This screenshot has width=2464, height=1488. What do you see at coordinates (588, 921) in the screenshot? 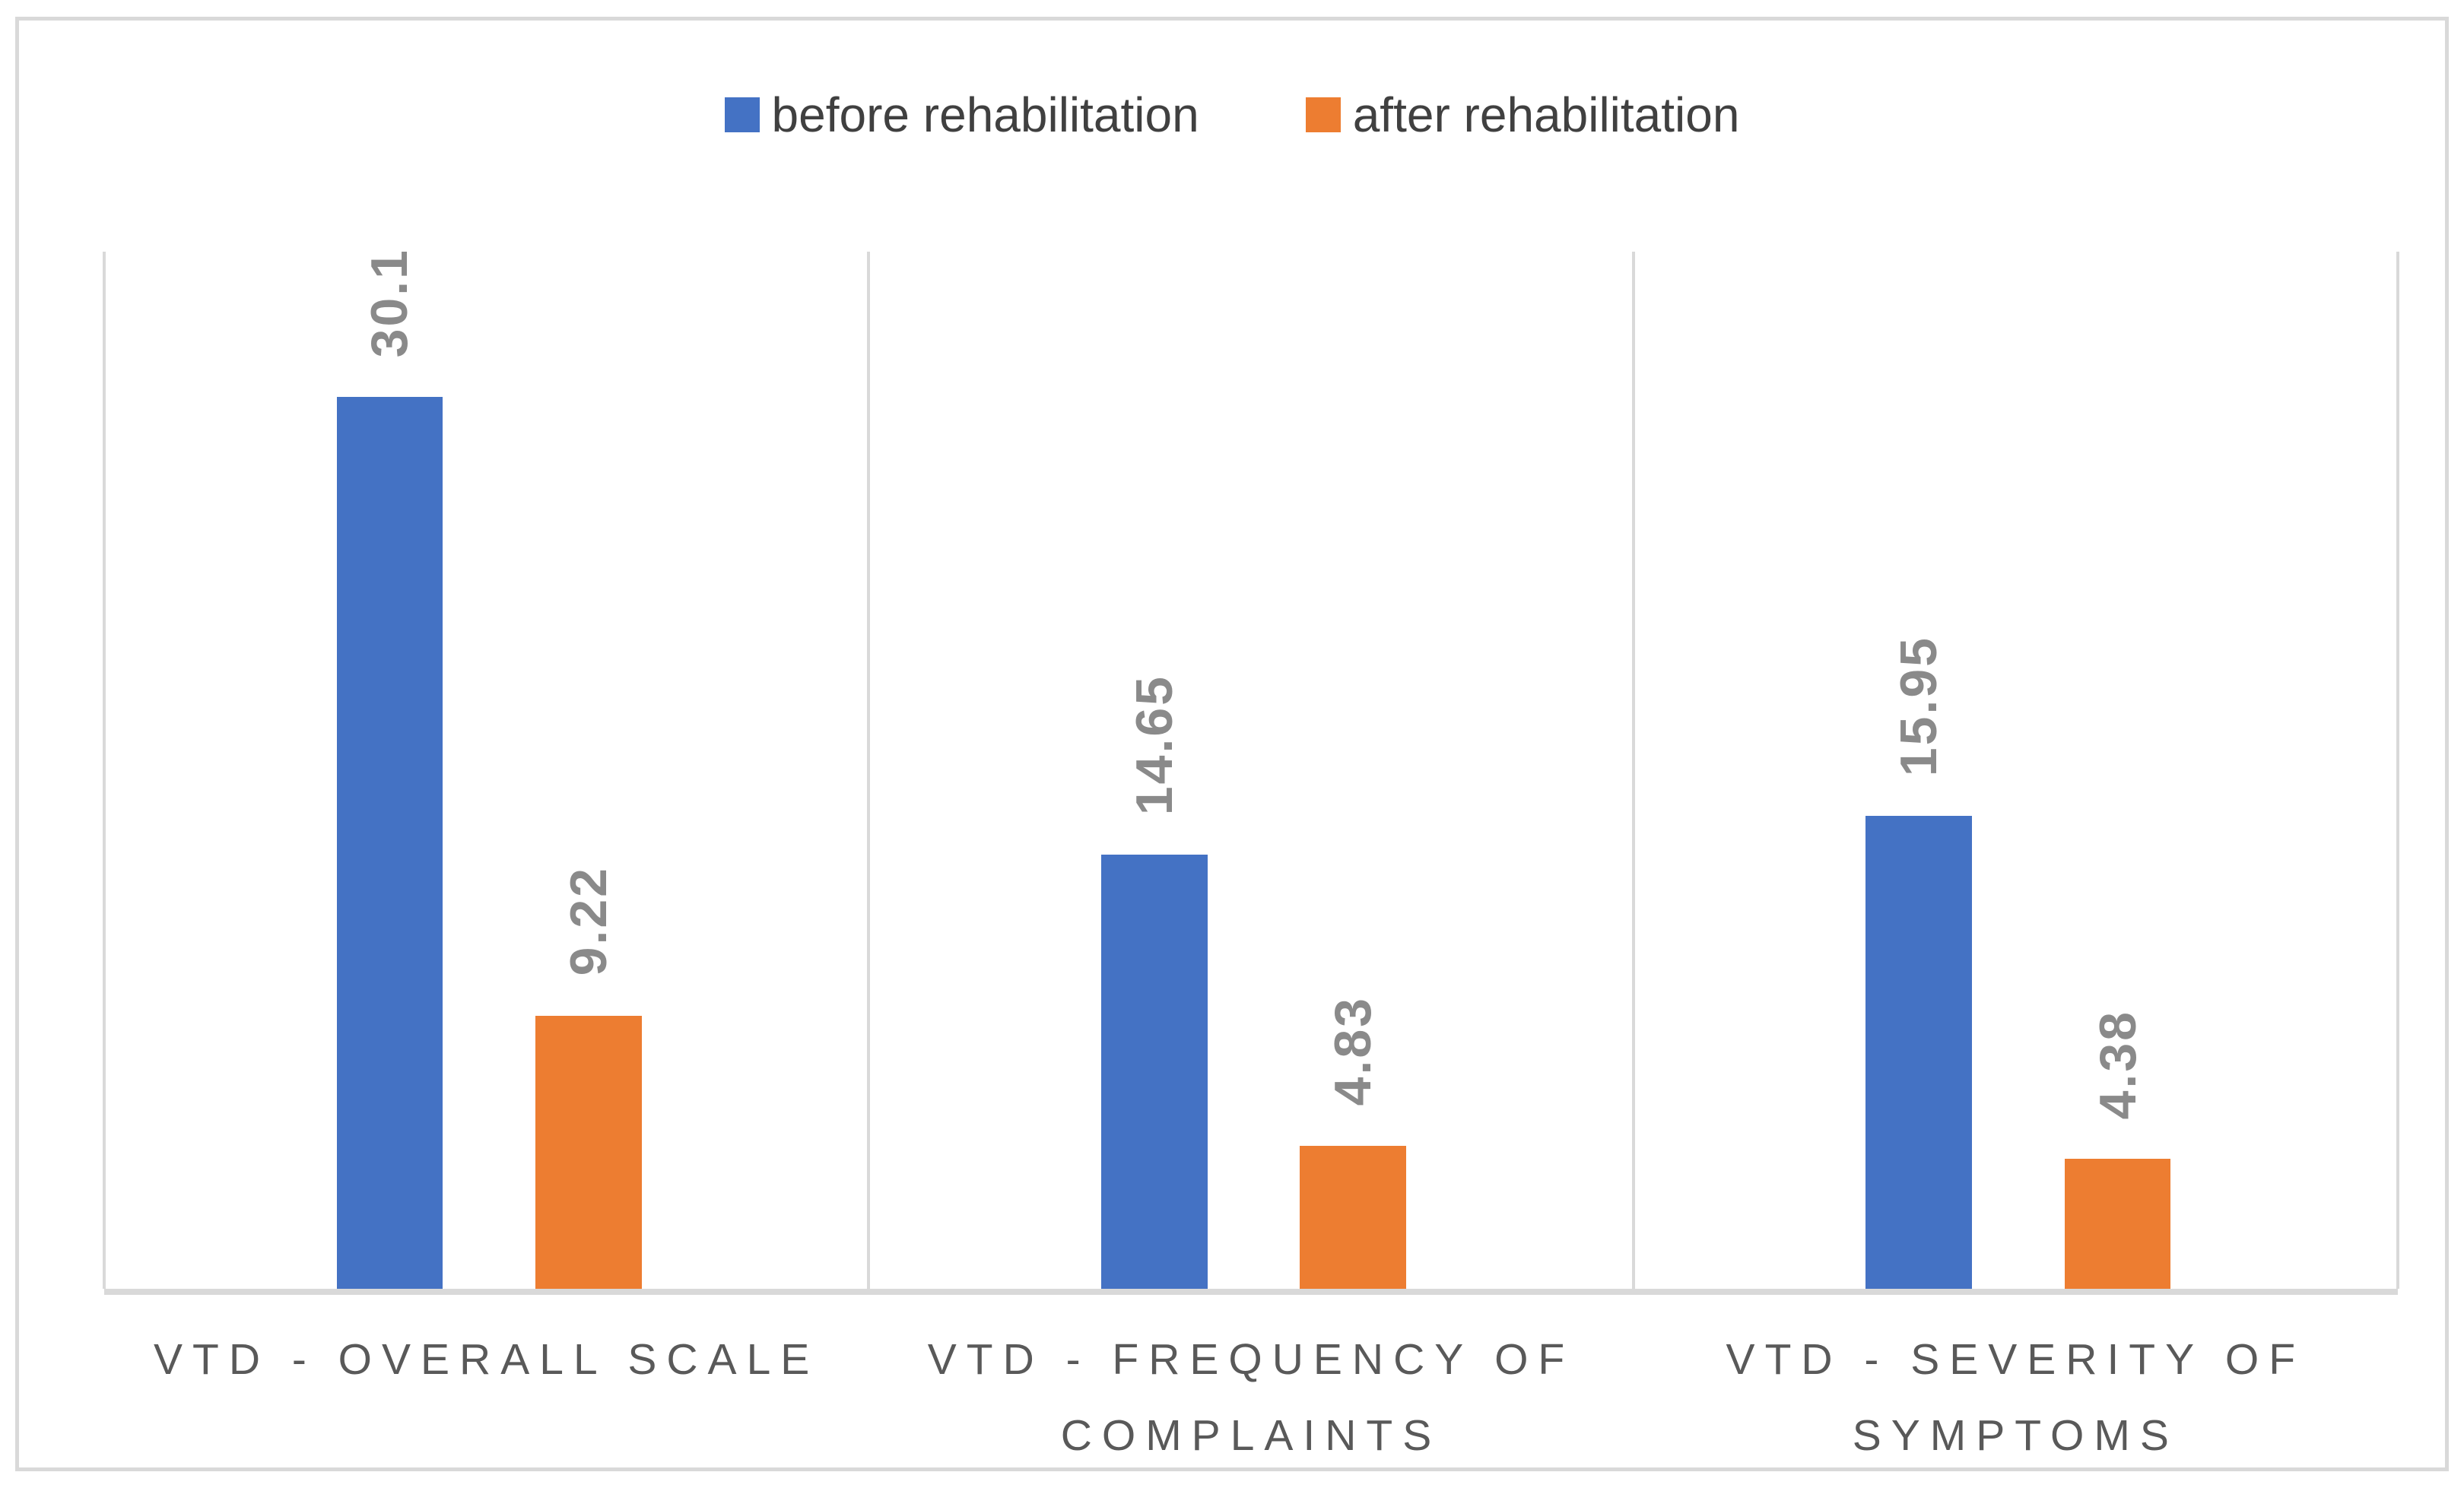
I see `data-label-after-rehabilitation: 9.22` at bounding box center [588, 921].